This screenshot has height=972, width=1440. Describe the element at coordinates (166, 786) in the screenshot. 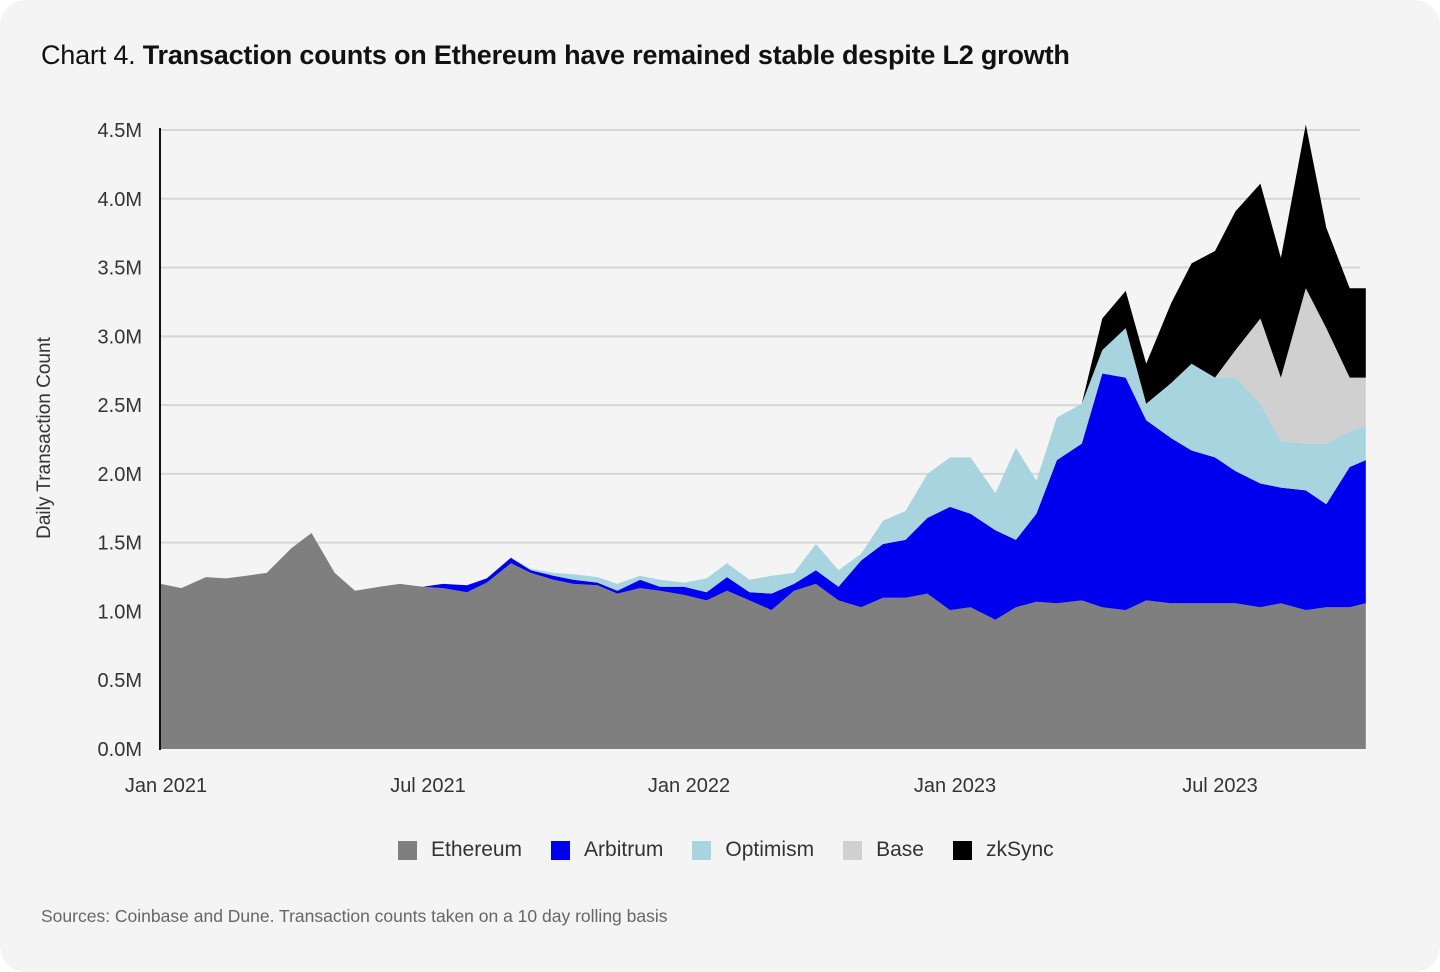

I see `x-tick-label: Jan 2021` at that location.